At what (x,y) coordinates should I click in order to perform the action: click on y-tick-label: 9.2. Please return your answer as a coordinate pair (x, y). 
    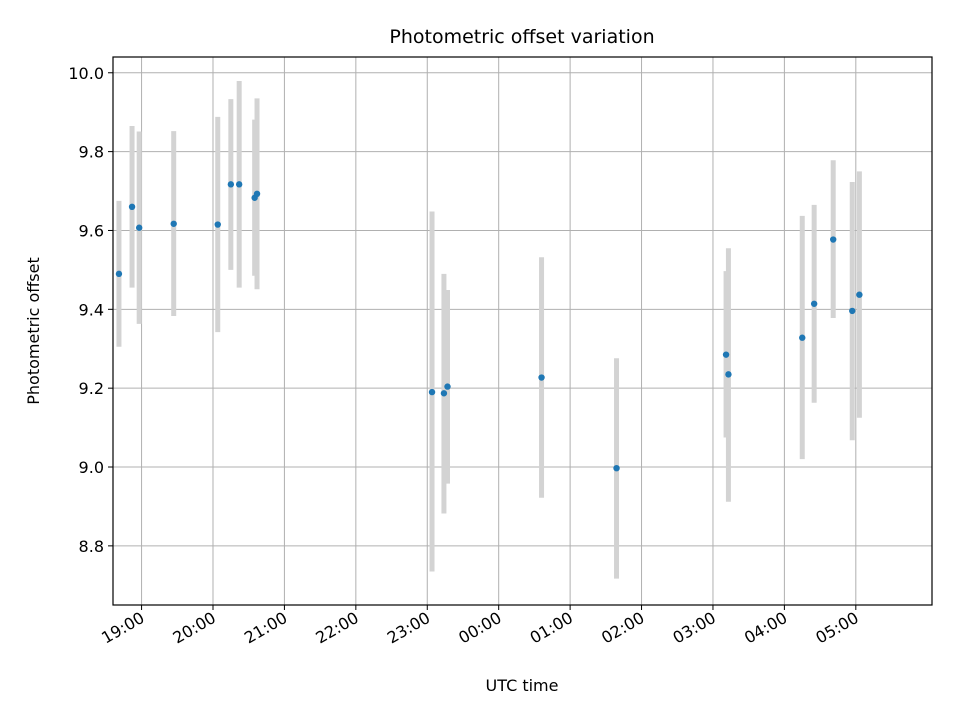
    Looking at the image, I should click on (91, 388).